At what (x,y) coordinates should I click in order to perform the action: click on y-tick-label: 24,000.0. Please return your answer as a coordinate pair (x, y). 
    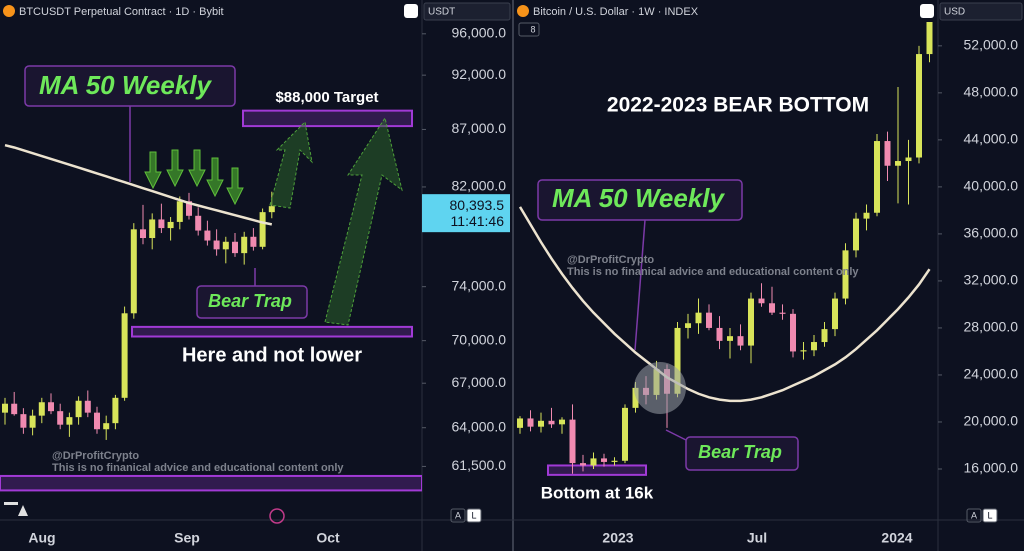
    Looking at the image, I should click on (991, 374).